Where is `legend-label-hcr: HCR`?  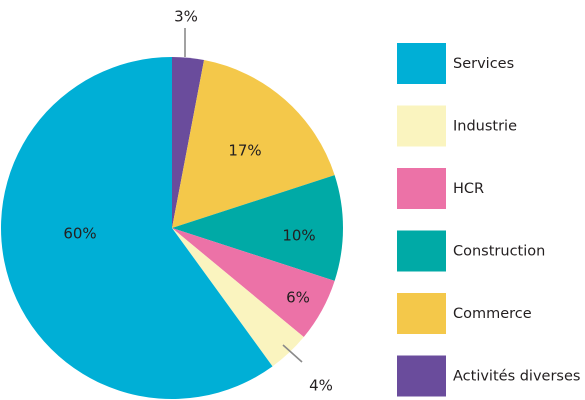
legend-label-hcr: HCR is located at coordinates (468, 189).